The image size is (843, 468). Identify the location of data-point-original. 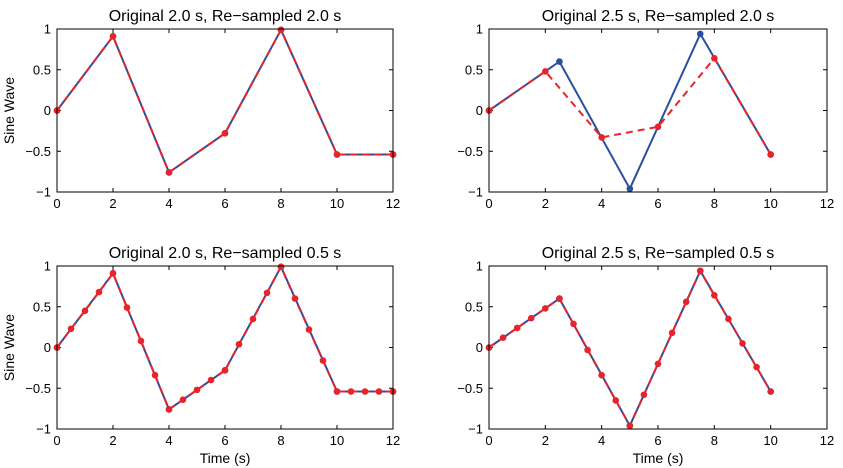
(559, 61).